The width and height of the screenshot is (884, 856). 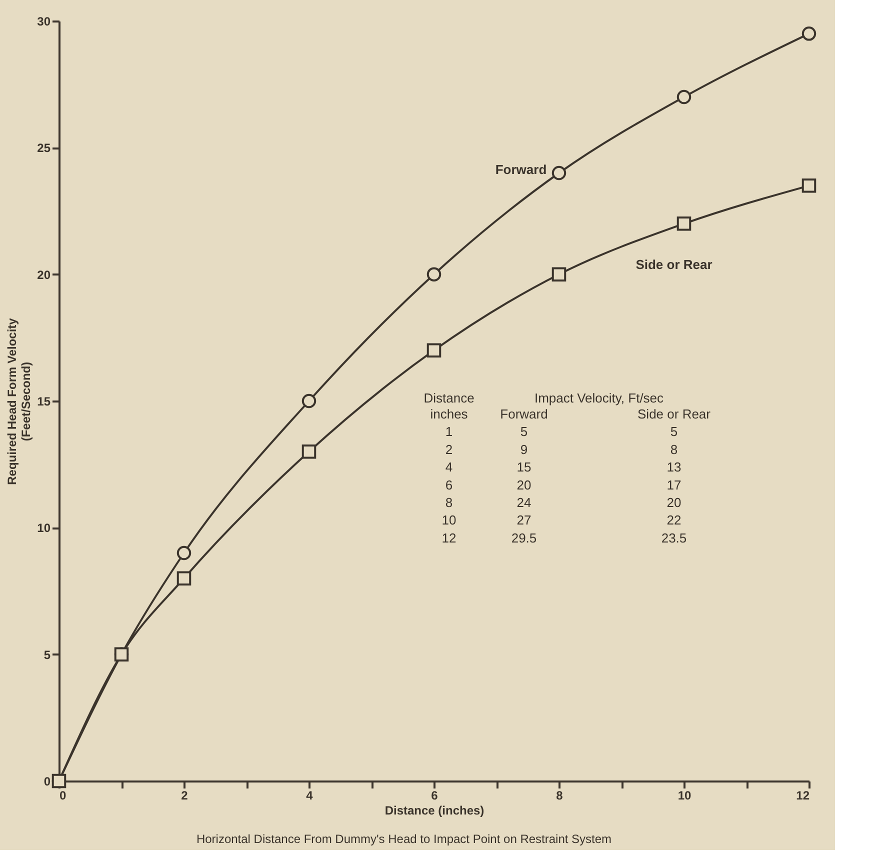 I want to click on annotation: 24, so click(x=524, y=502).